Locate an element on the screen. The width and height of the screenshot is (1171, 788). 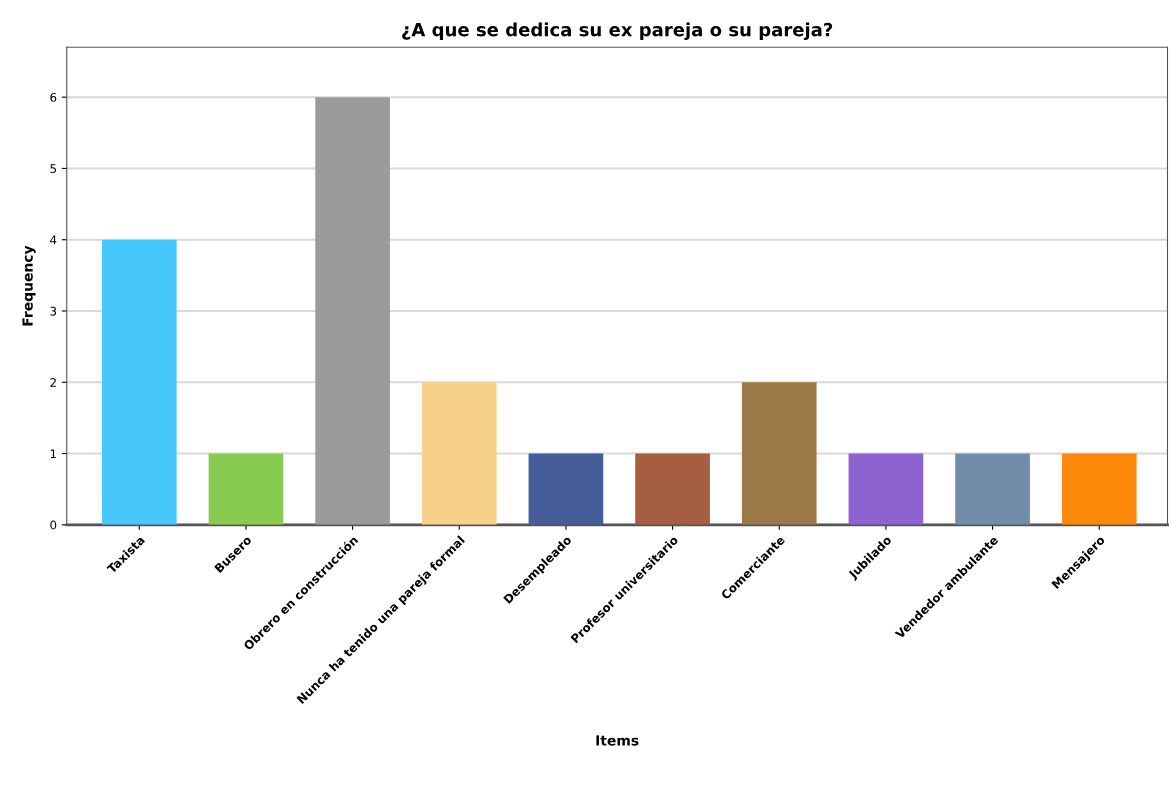
y-tick-label: 6 is located at coordinates (53, 97).